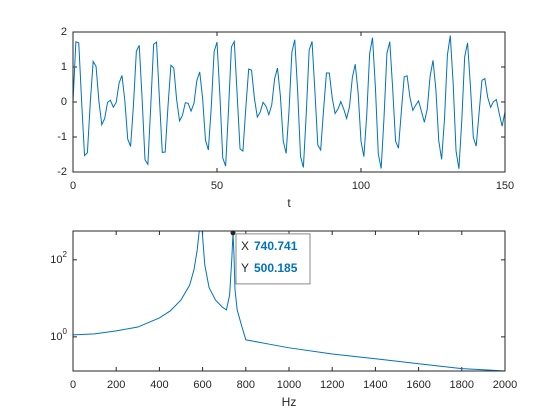  What do you see at coordinates (159, 385) in the screenshot?
I see `x-tick-label: 400` at bounding box center [159, 385].